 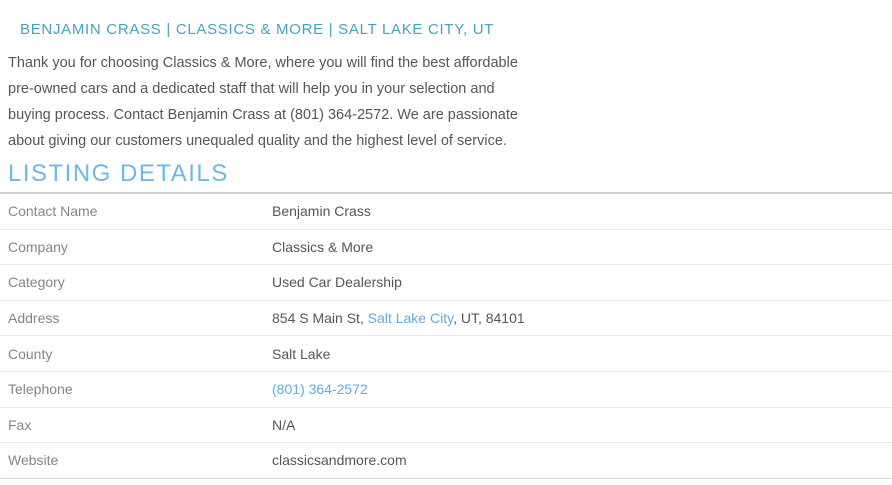 I want to click on address-street: 854 S Main St,, so click(x=320, y=318).